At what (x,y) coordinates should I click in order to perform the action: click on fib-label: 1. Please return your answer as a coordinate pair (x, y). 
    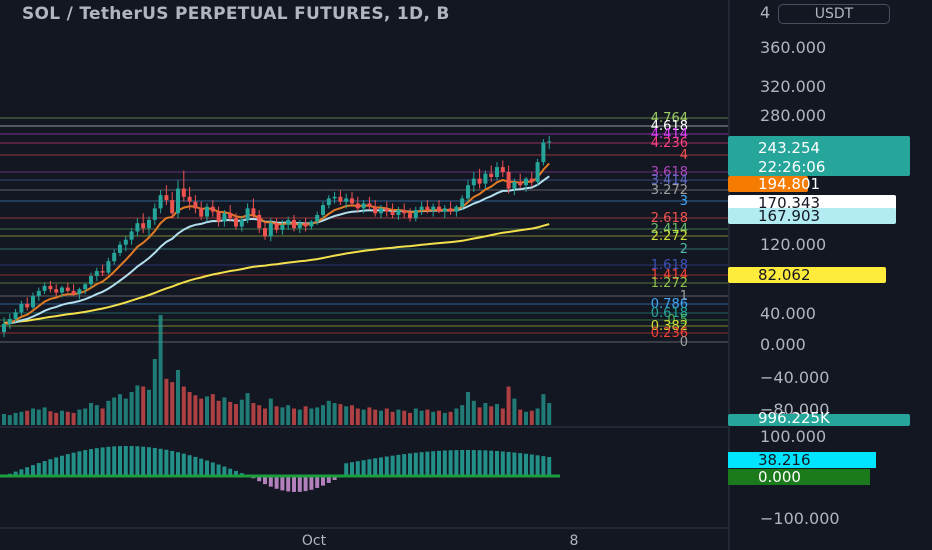
    Looking at the image, I should click on (684, 296).